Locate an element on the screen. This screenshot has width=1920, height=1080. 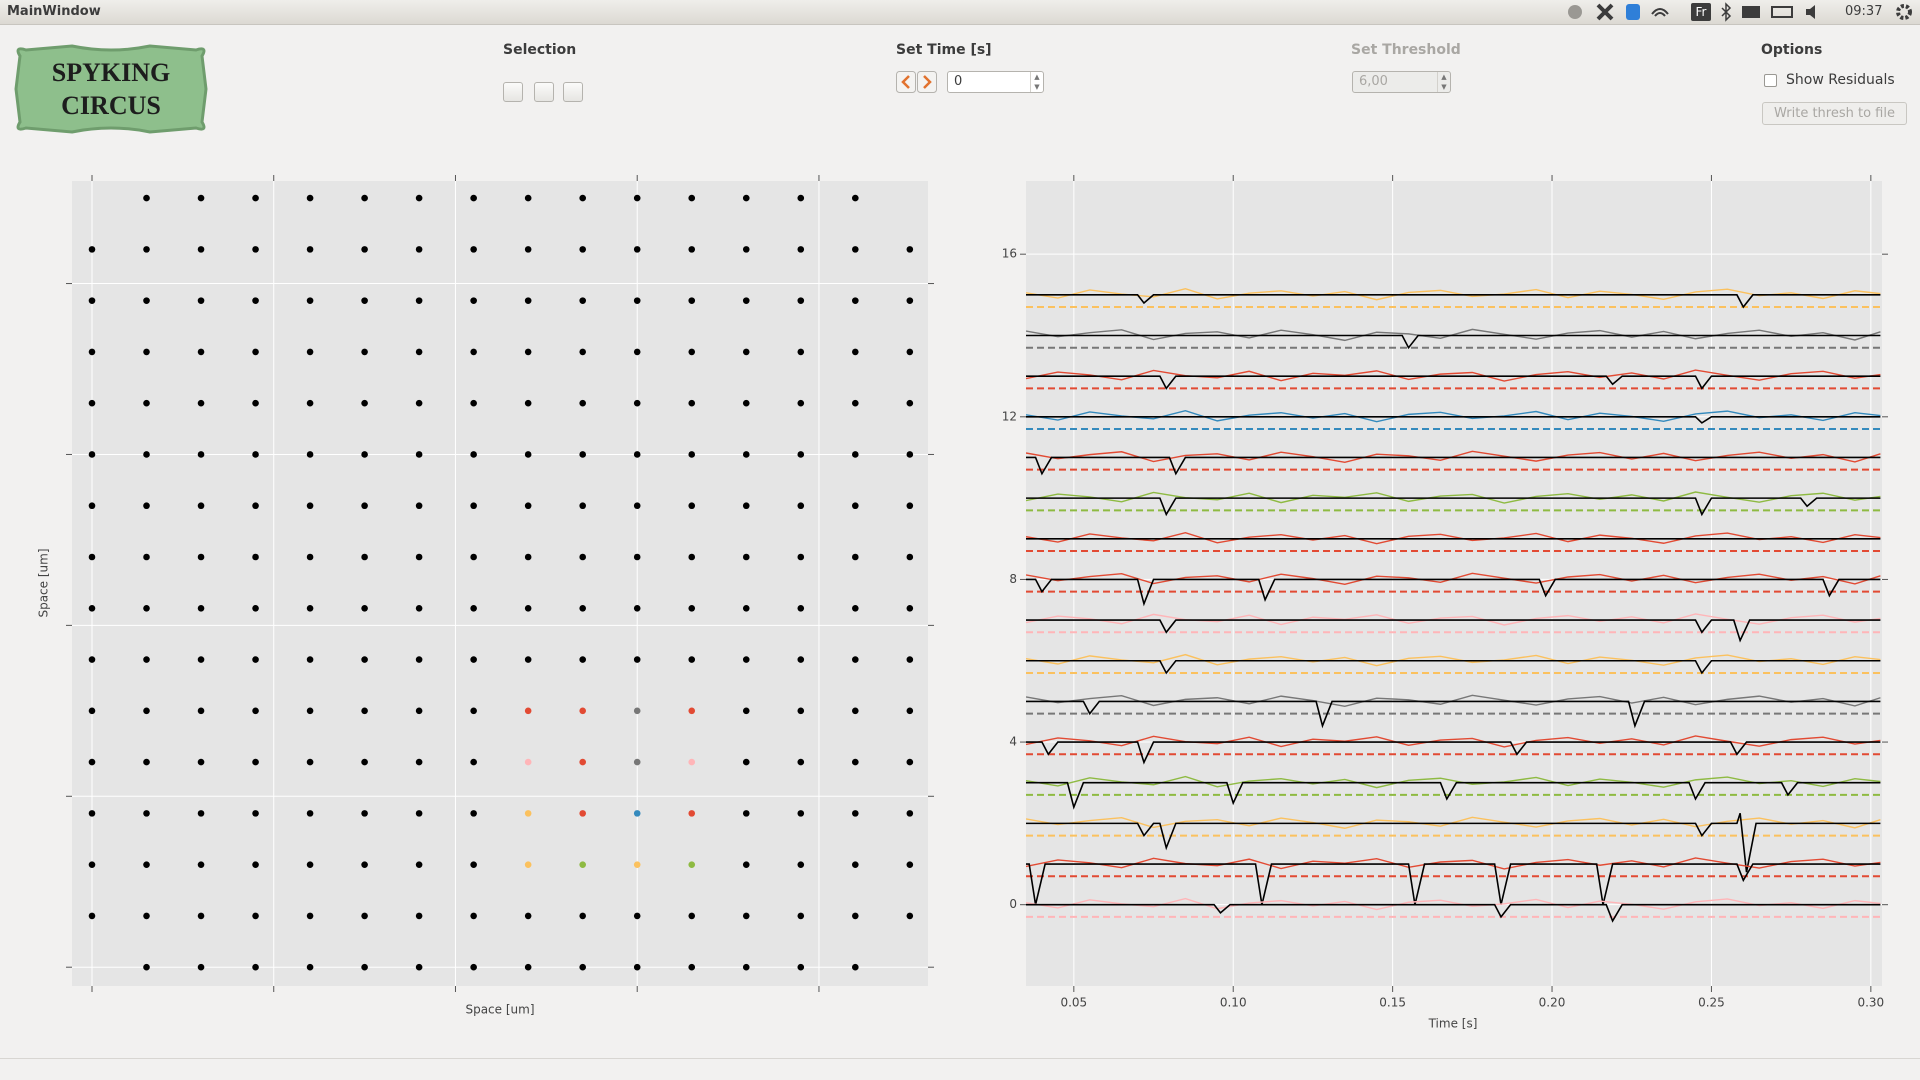
y-tick-label: 0 is located at coordinates (1013, 904).